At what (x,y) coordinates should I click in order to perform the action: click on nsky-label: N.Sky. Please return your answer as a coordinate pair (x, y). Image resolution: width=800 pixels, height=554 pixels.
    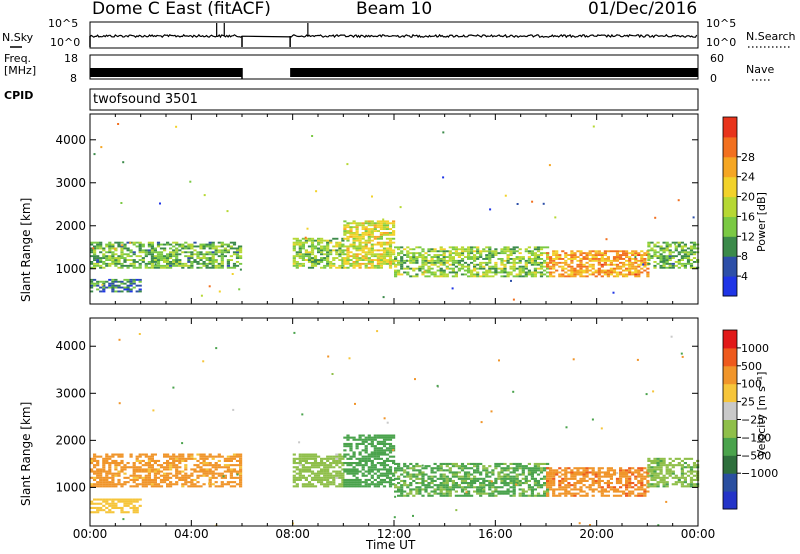
    Looking at the image, I should click on (18, 37).